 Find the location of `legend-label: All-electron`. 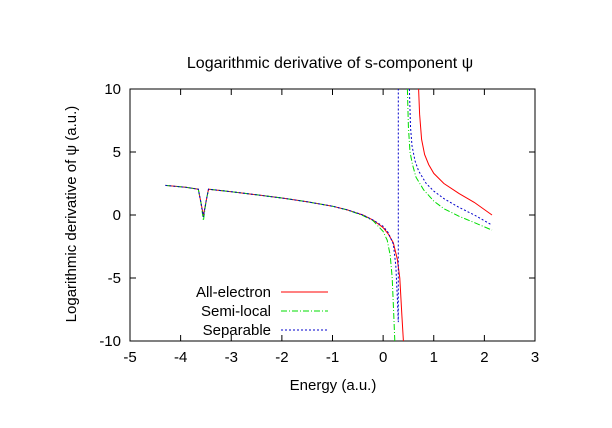

legend-label: All-electron is located at coordinates (233, 292).